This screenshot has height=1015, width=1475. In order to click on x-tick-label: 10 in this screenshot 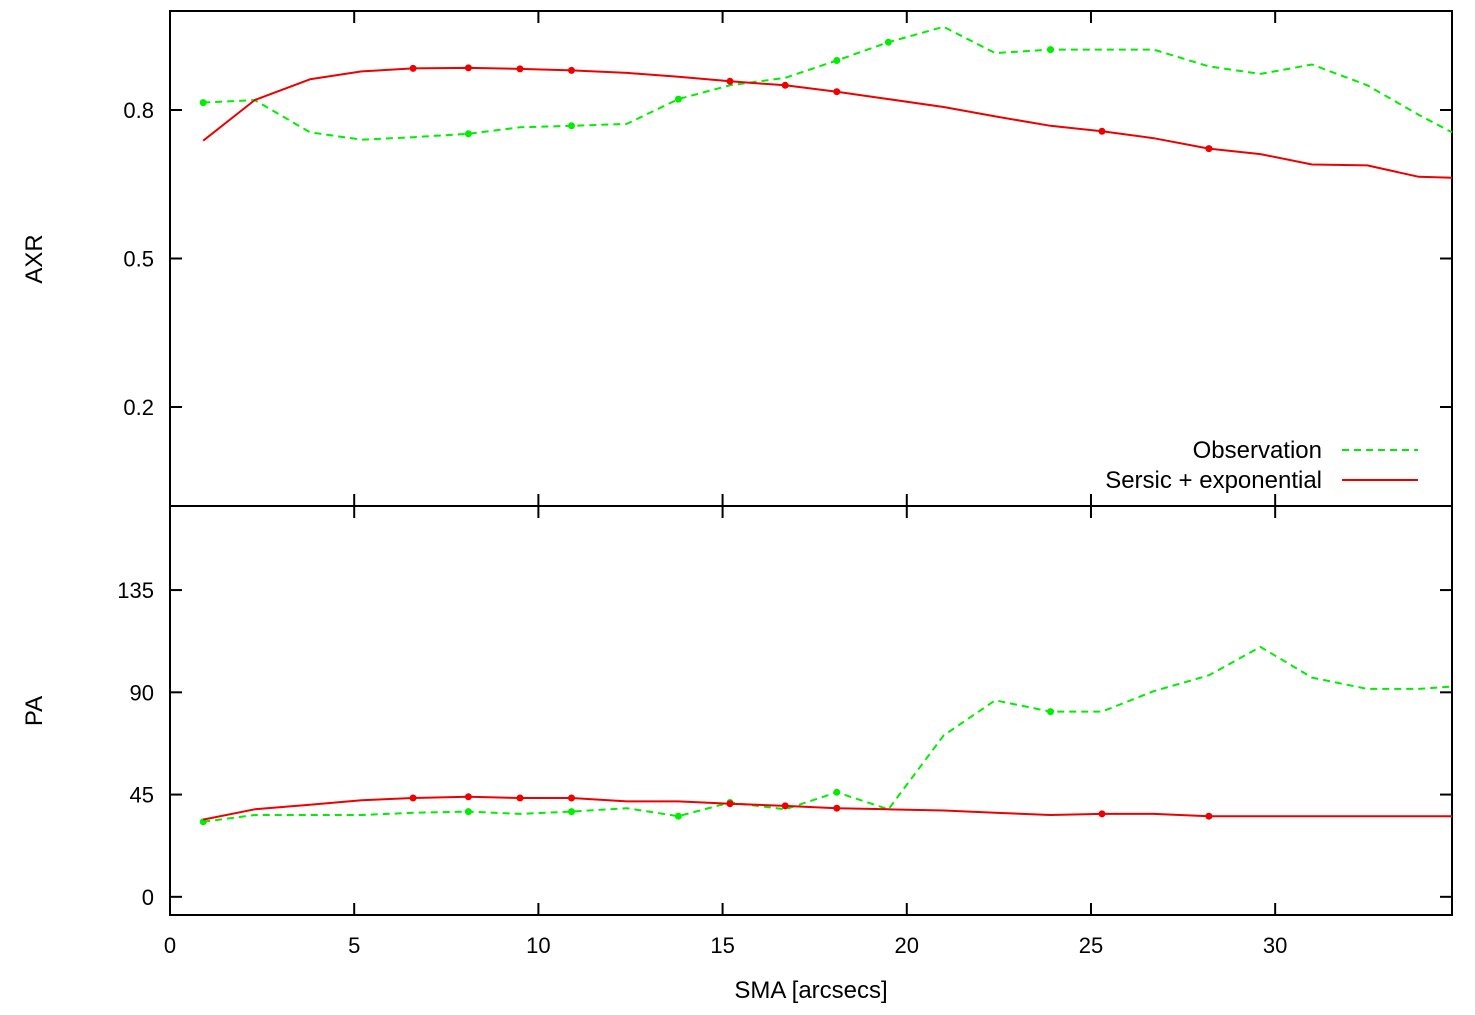, I will do `click(538, 945)`.